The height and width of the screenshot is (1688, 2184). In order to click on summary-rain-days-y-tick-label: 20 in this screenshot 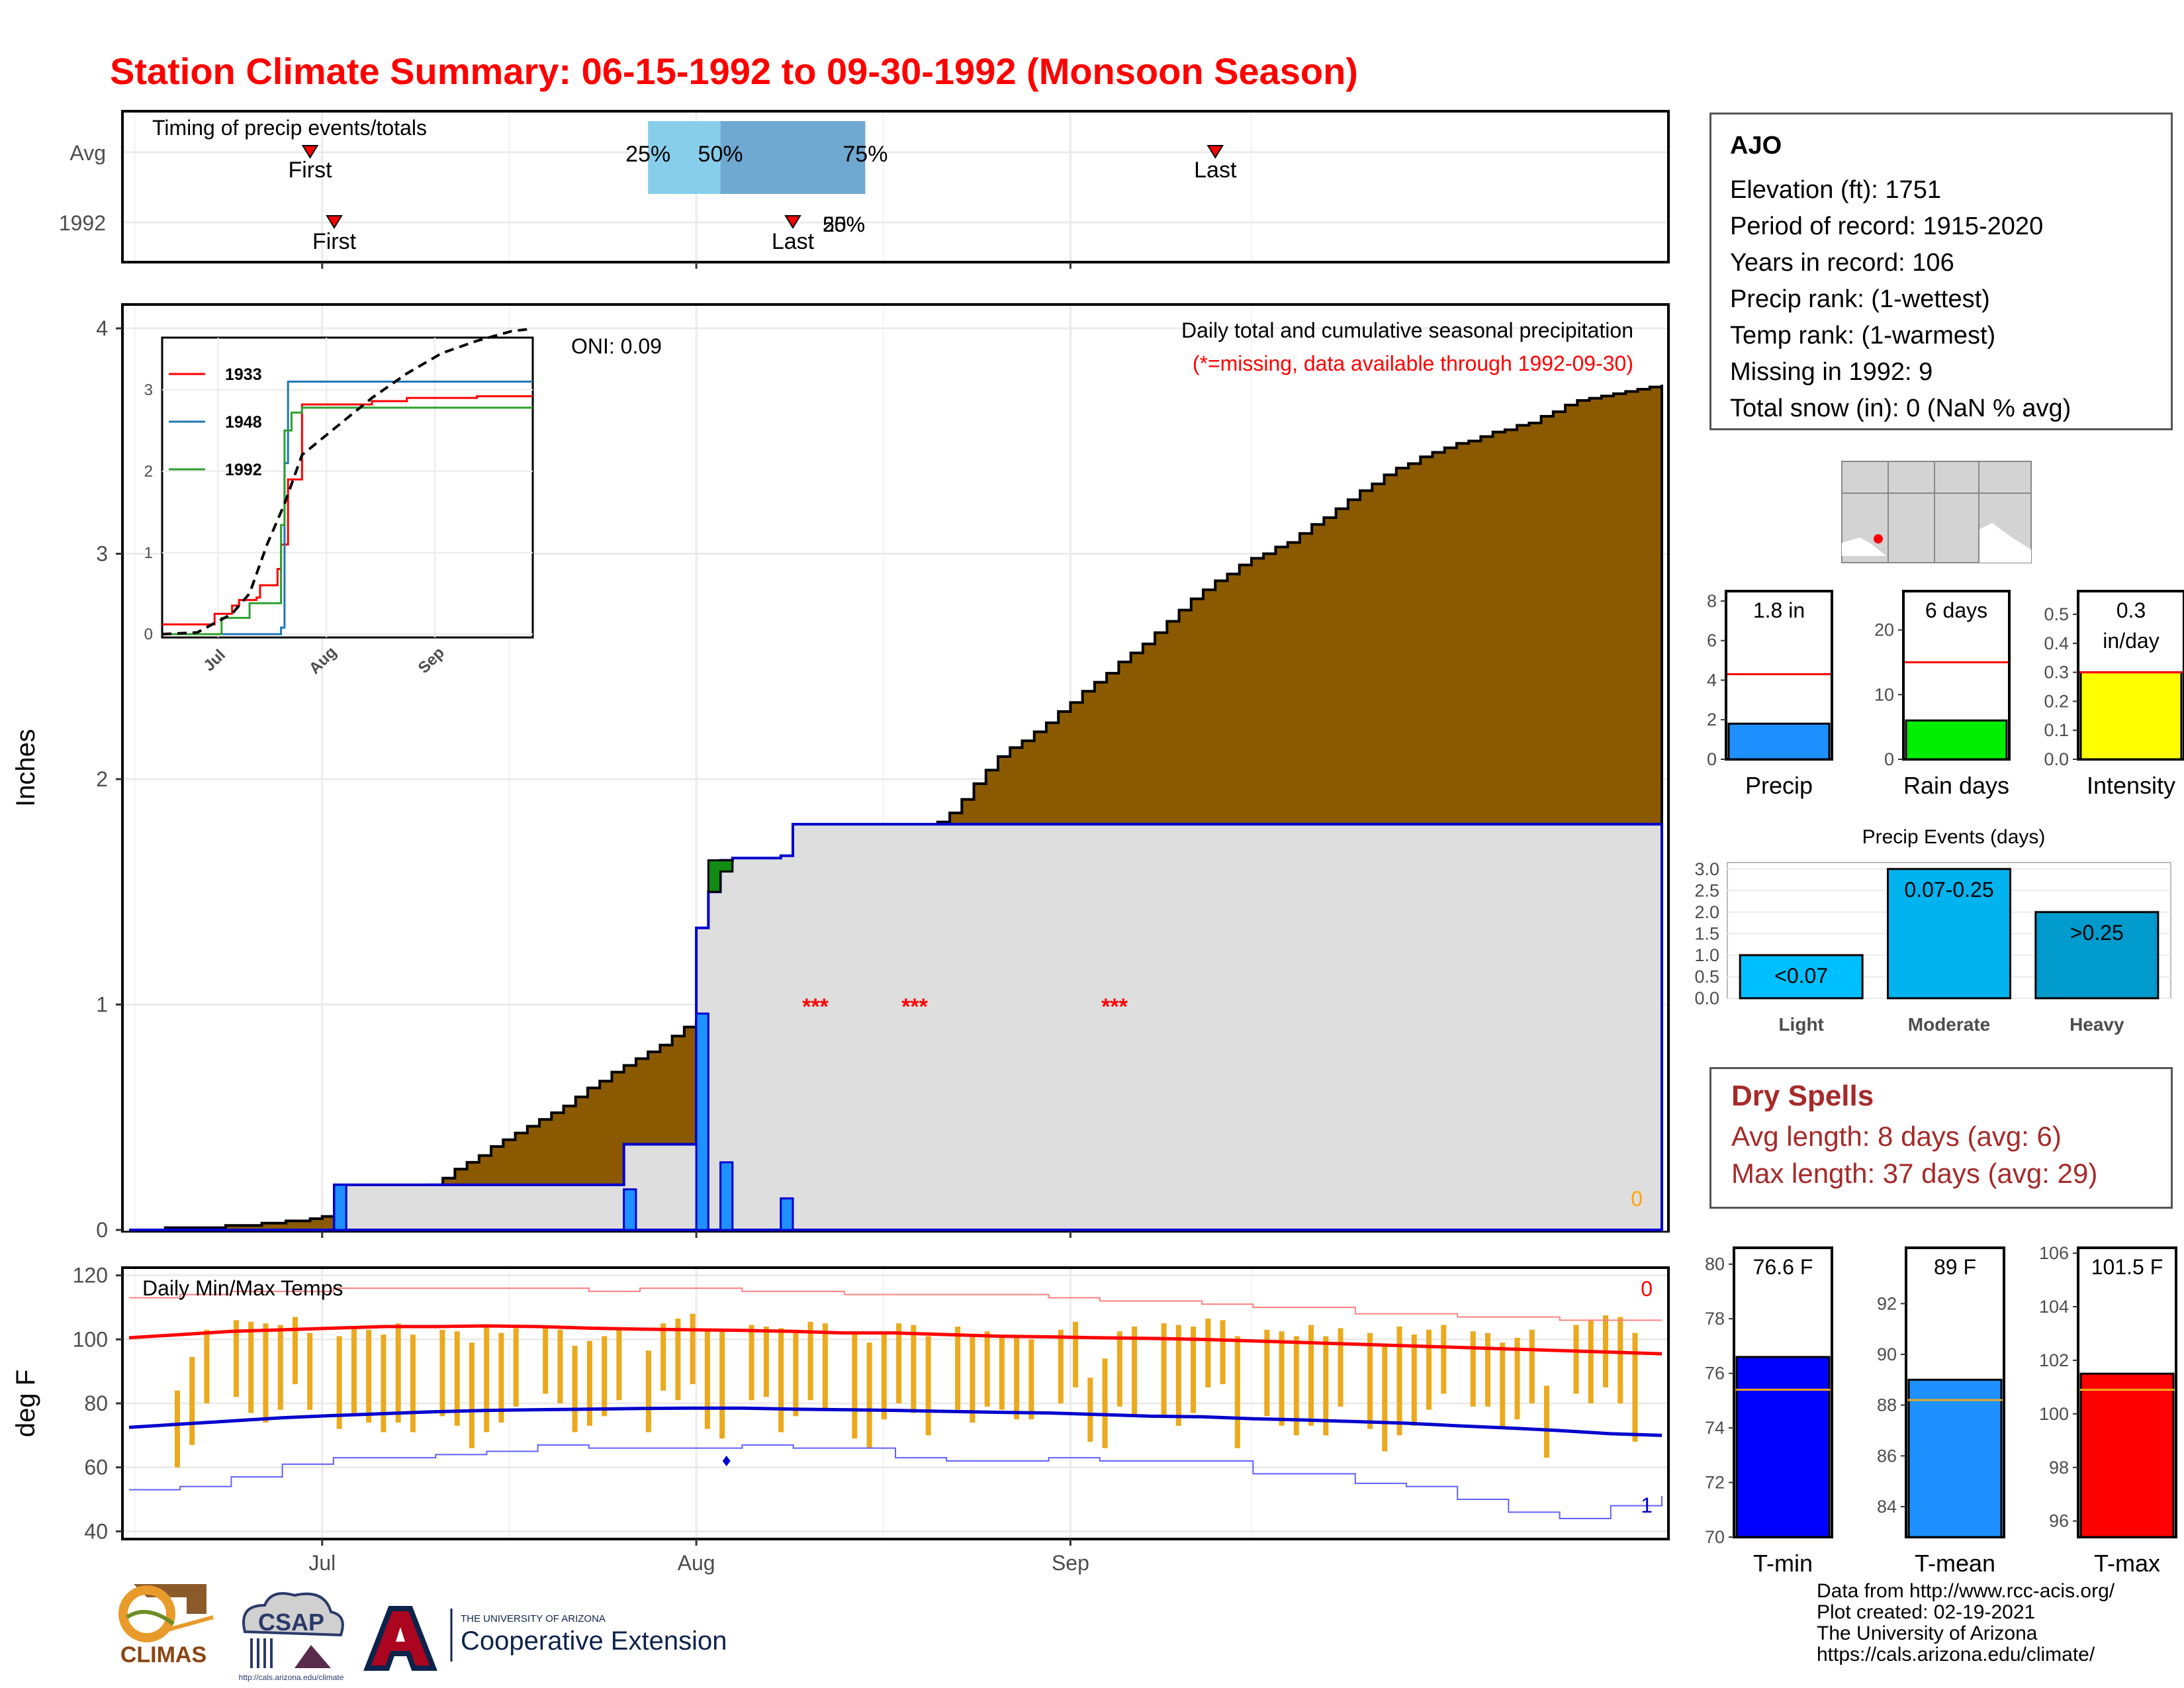, I will do `click(1884, 630)`.